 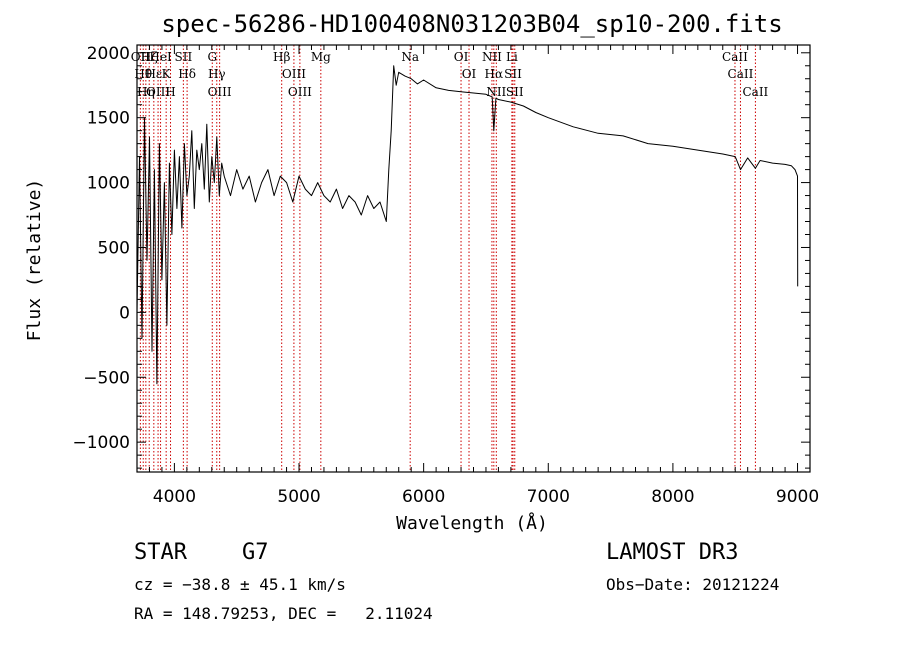 What do you see at coordinates (158, 92) in the screenshot?
I see `line-label-5: OIII` at bounding box center [158, 92].